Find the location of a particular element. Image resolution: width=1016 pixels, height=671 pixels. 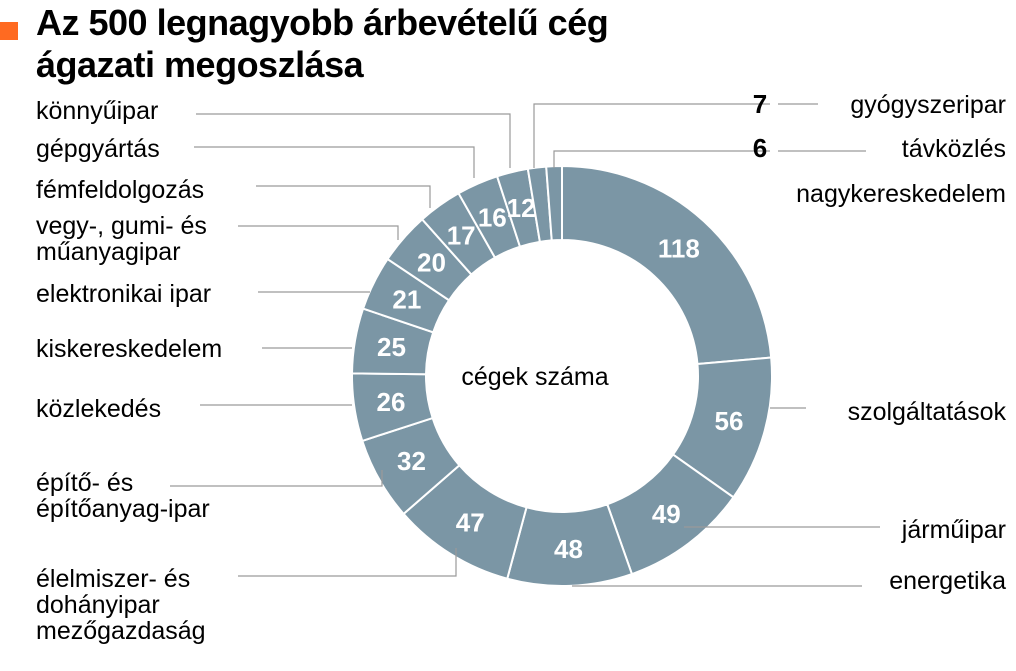

category-label-line: nagykereskedelem is located at coordinates (901, 194).